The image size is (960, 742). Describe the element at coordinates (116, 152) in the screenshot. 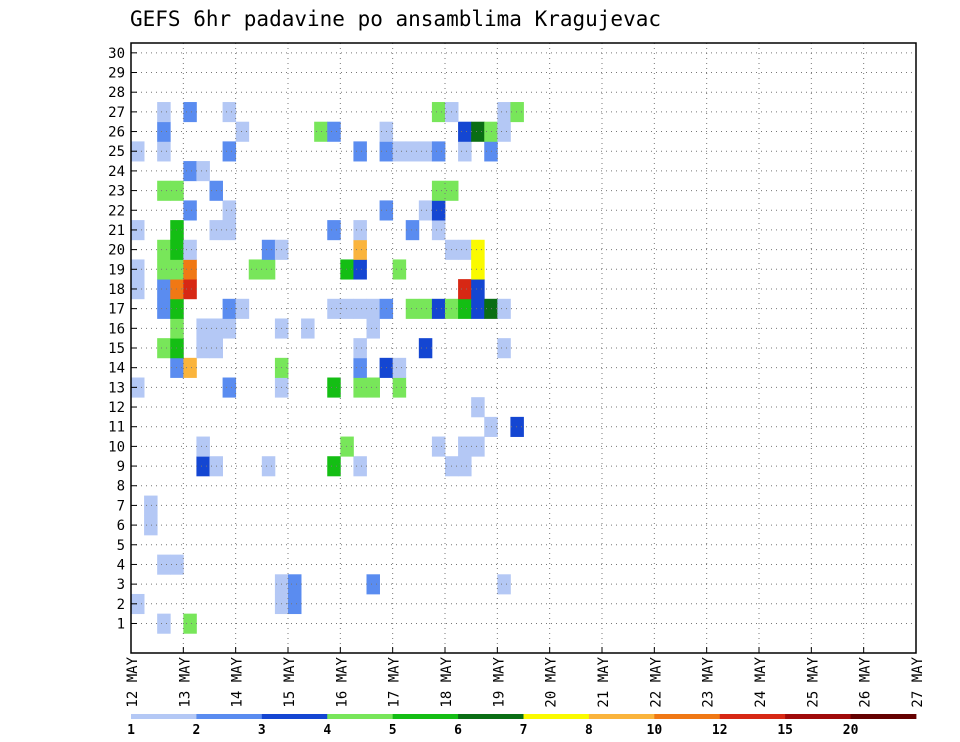

I see `y-tick-label: 25` at that location.